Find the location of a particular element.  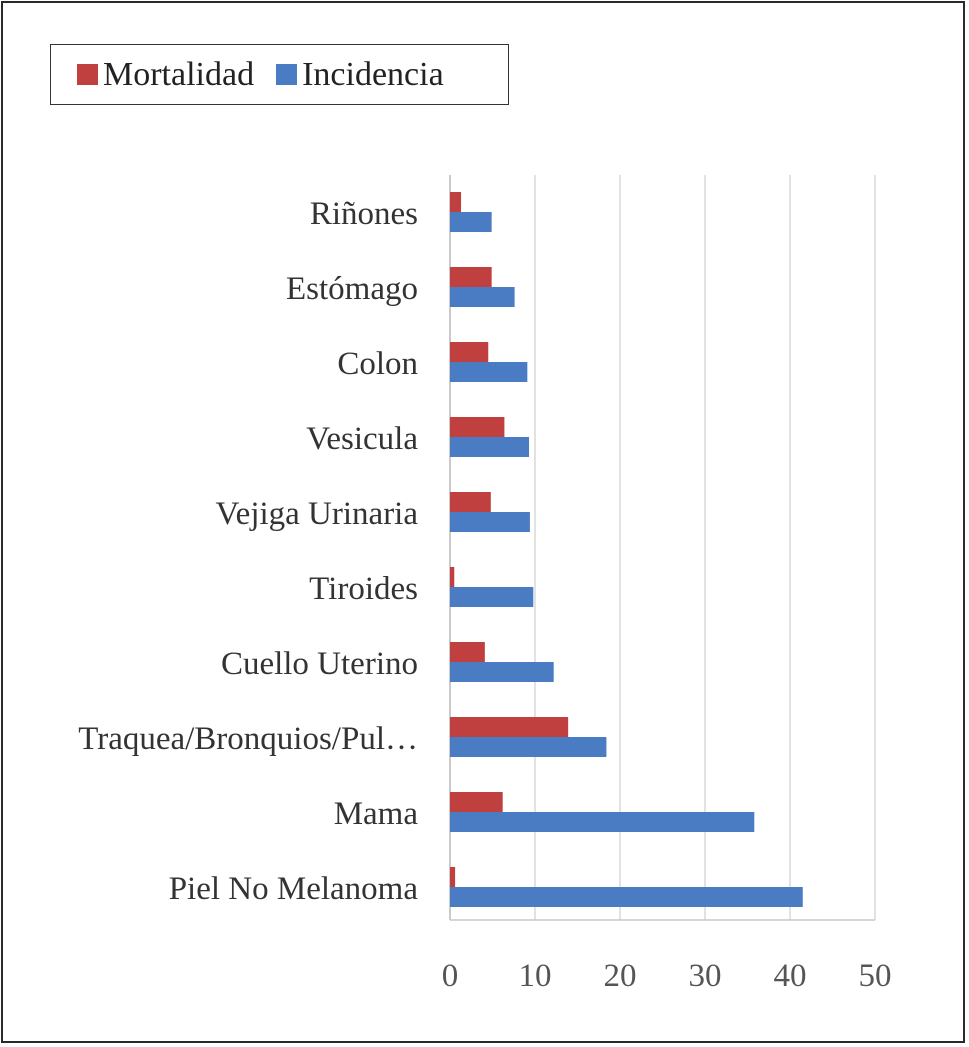

legend-item-mortalidad: Mortalidad is located at coordinates (165, 75).